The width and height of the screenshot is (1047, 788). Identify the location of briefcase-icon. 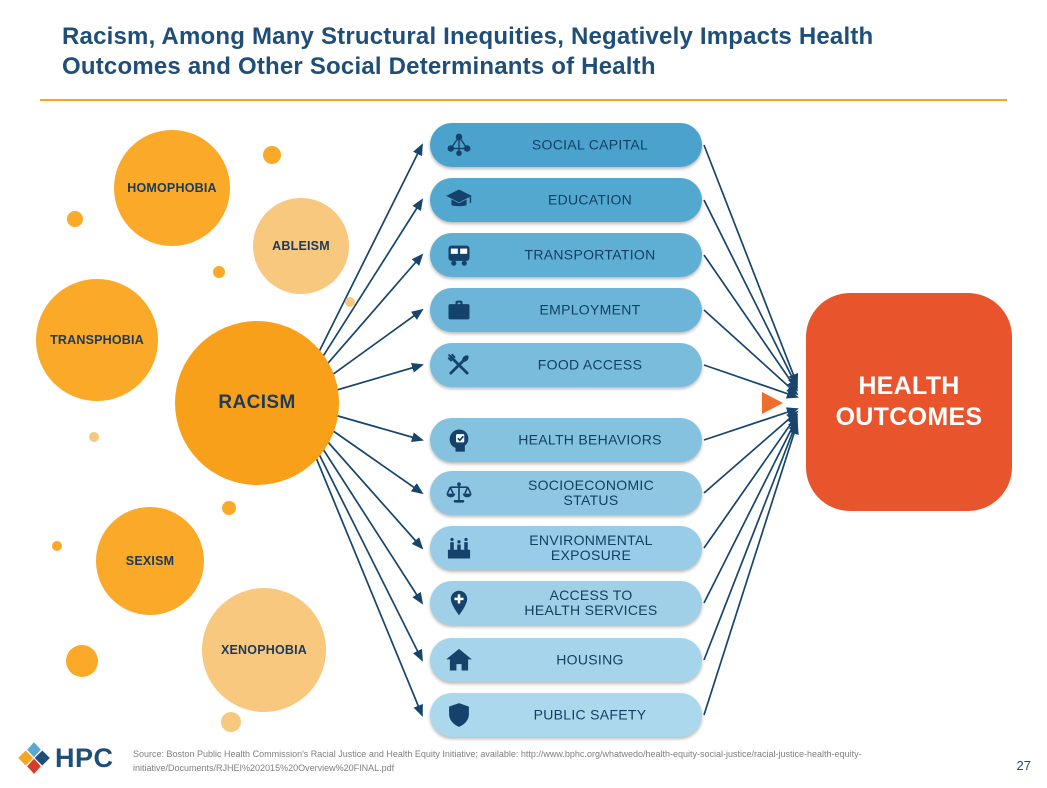
(459, 310).